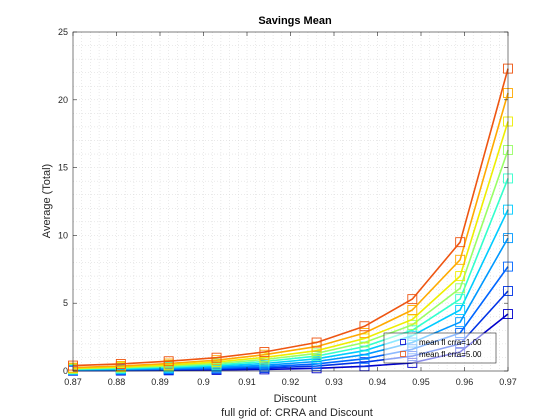 Image resolution: width=560 pixels, height=420 pixels. I want to click on x-tick-label: 0.95, so click(421, 382).